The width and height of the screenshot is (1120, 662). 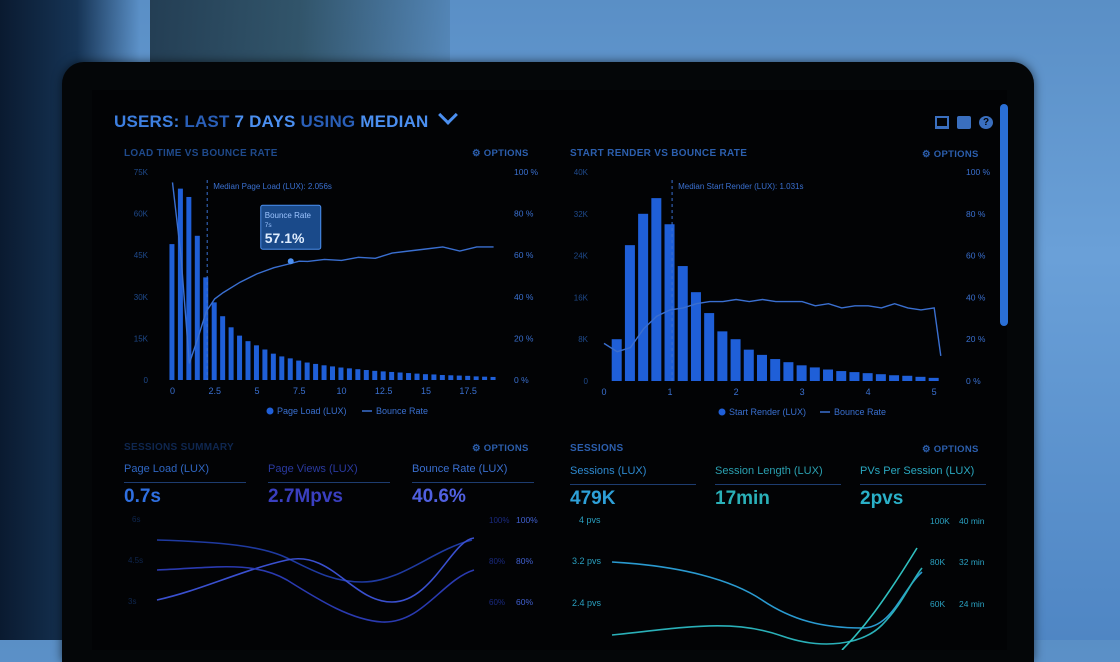 I want to click on header-days: 7 DAYS, so click(x=265, y=121).